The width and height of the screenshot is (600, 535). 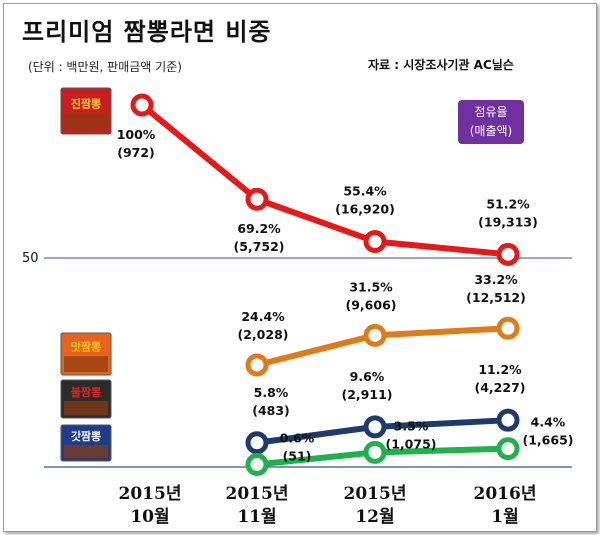 What do you see at coordinates (496, 279) in the screenshot?
I see `data-label-pct-2-4: 33.2%` at bounding box center [496, 279].